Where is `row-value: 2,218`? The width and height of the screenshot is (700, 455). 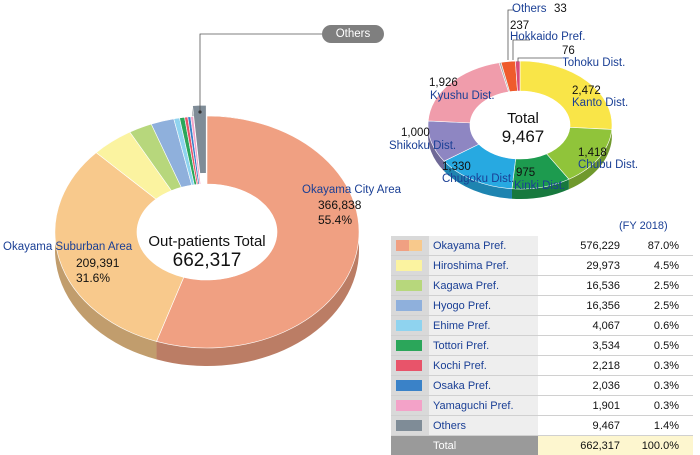 row-value: 2,218 is located at coordinates (581, 366).